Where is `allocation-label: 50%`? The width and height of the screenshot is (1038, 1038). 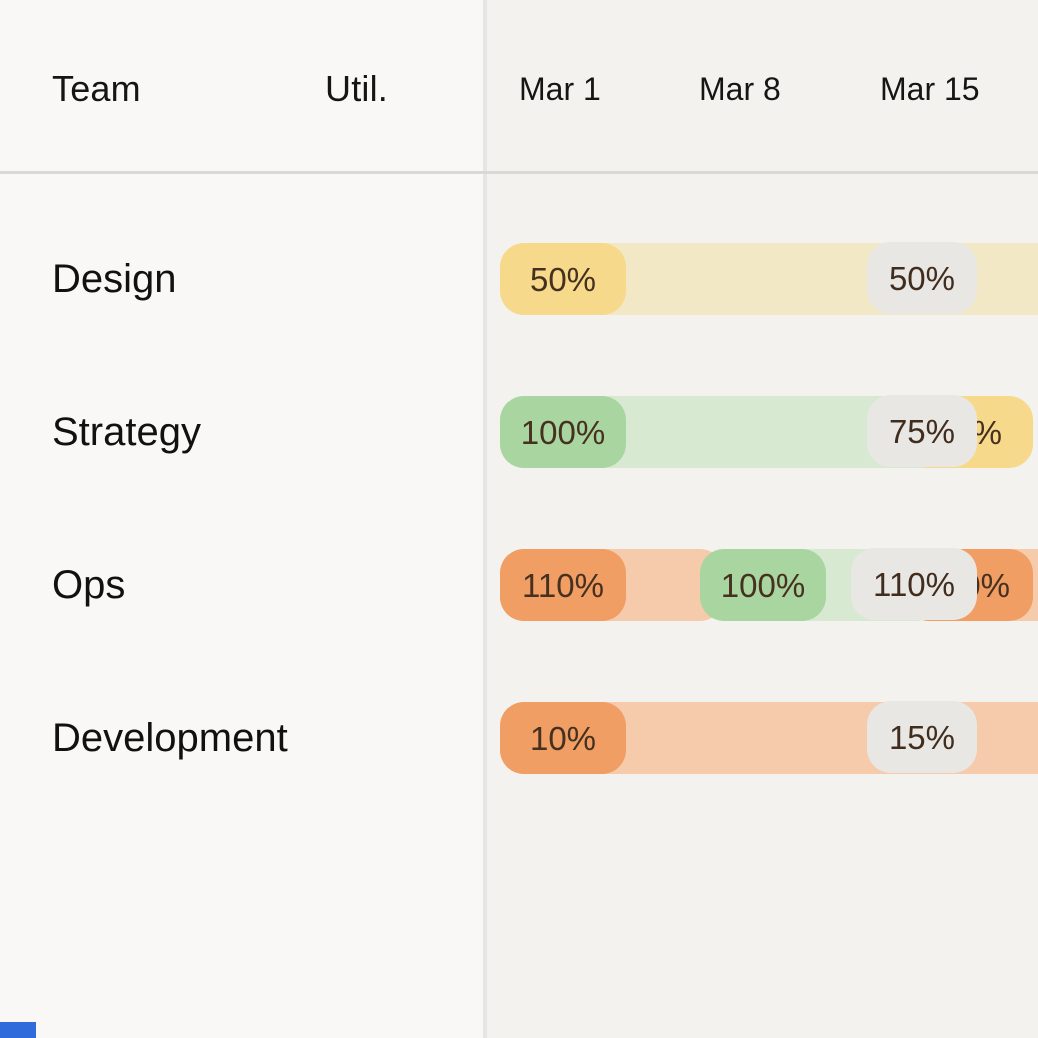 allocation-label: 50% is located at coordinates (563, 279).